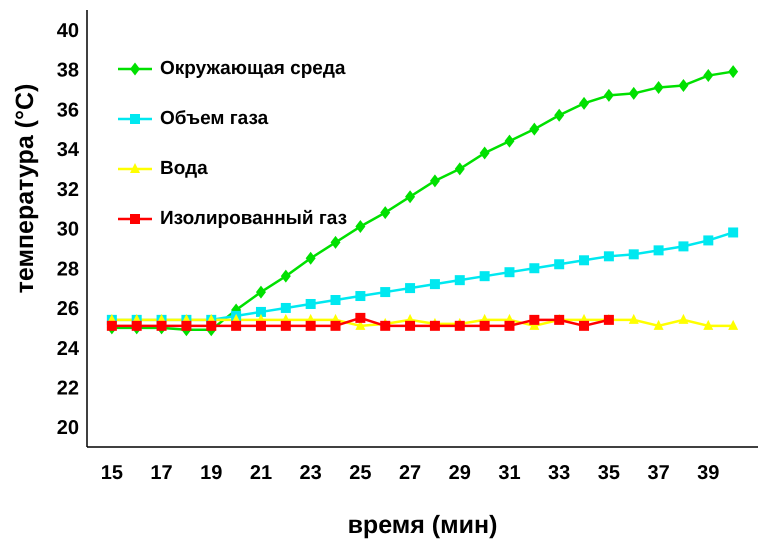 The image size is (781, 541). What do you see at coordinates (67, 309) in the screenshot?
I see `y-tick-label: 26` at bounding box center [67, 309].